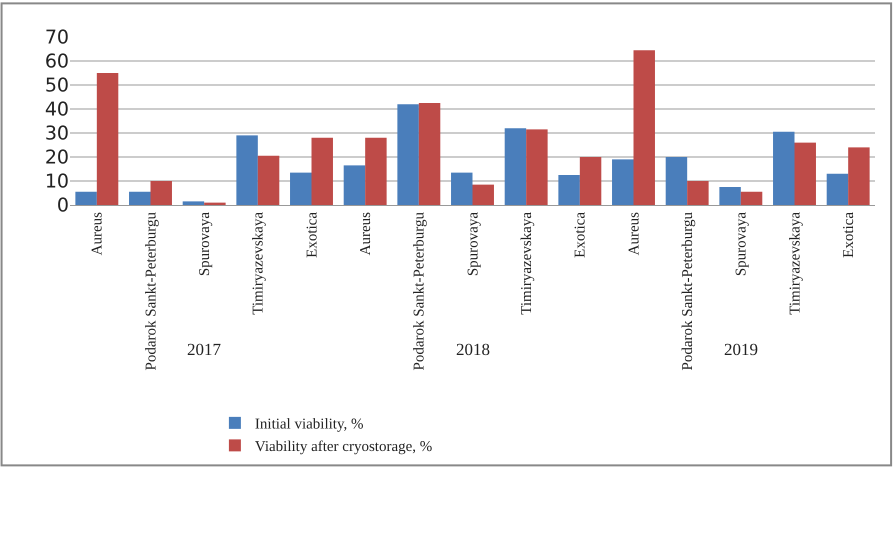 This screenshot has height=542, width=895. Describe the element at coordinates (56, 181) in the screenshot. I see `y-tick-label: 10` at that location.